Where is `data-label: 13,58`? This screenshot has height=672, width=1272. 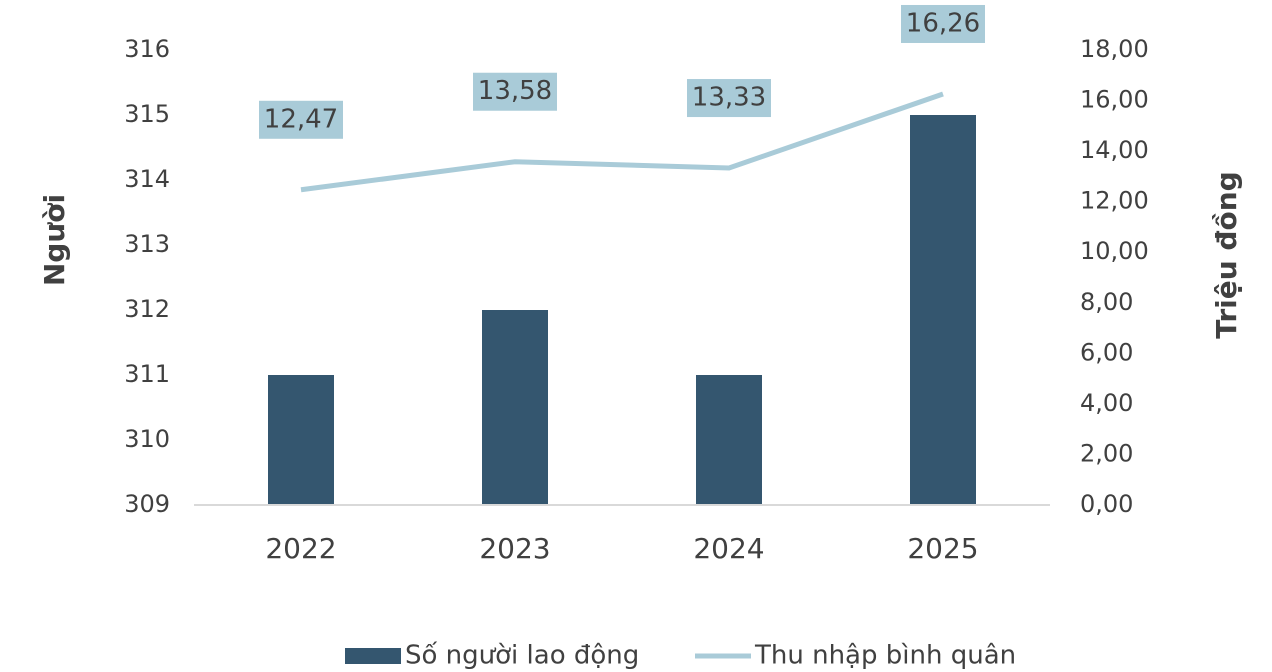
data-label: 13,58 is located at coordinates (515, 91).